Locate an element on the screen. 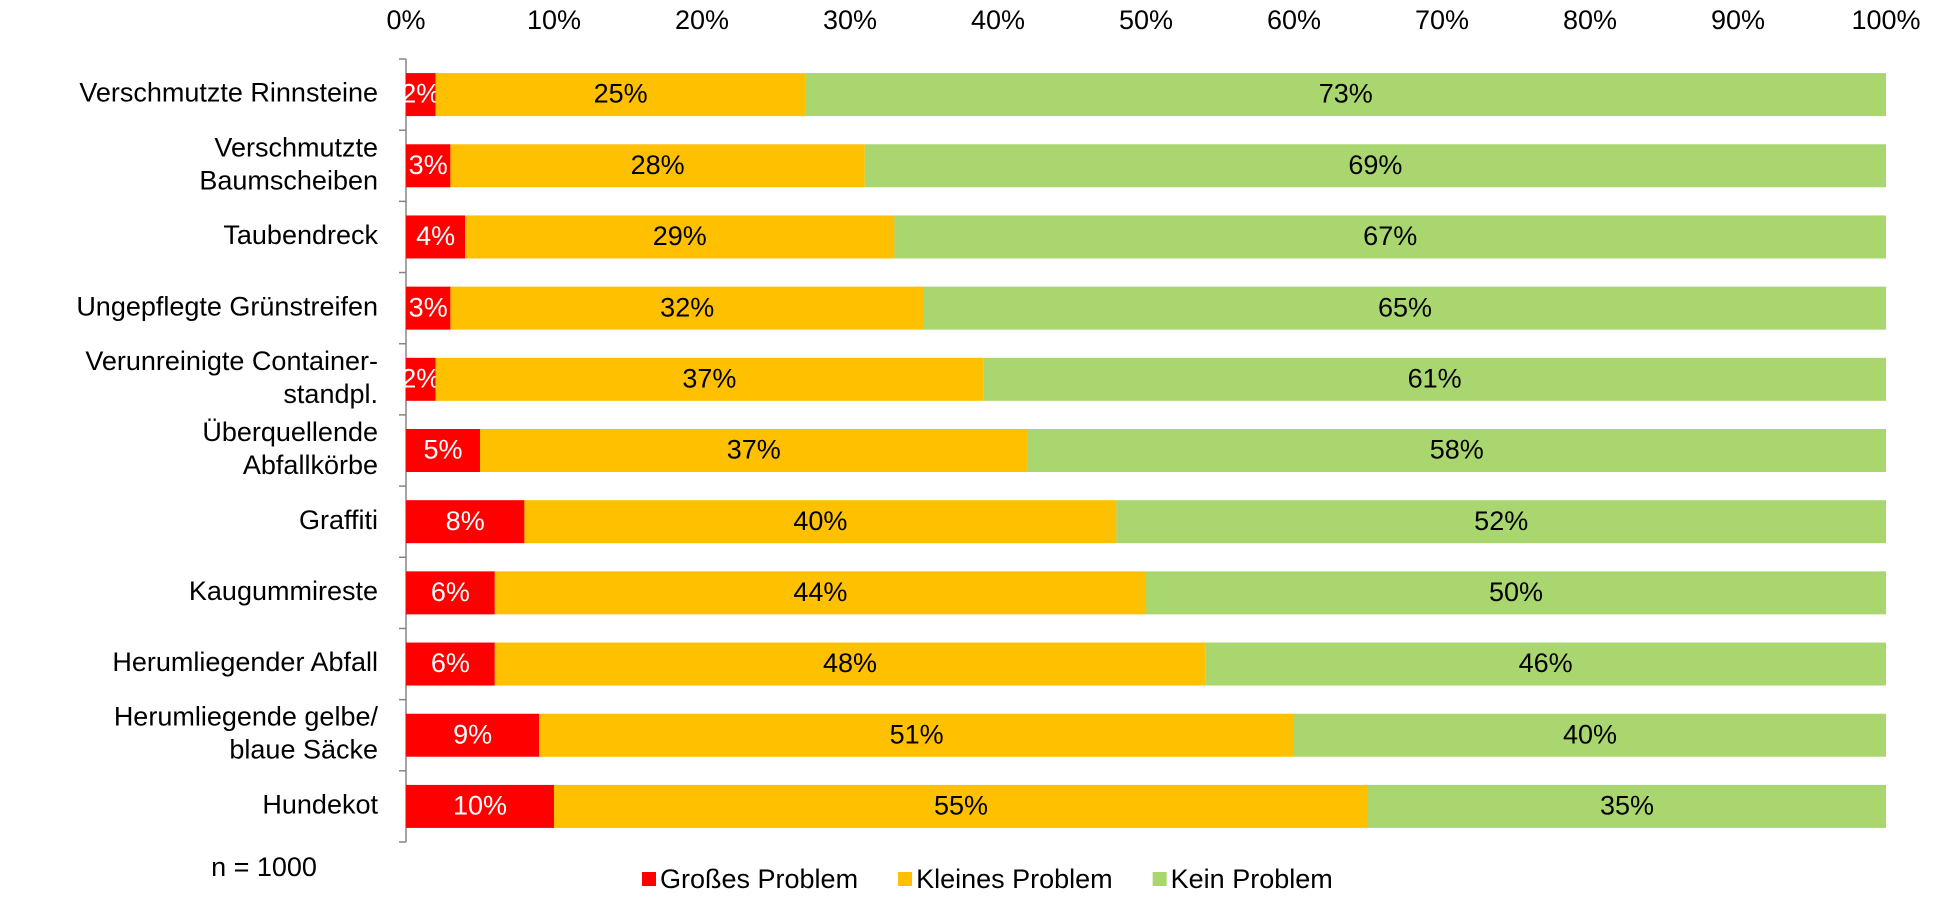 This screenshot has width=1943, height=909. x-tick-label: 90% is located at coordinates (1738, 20).